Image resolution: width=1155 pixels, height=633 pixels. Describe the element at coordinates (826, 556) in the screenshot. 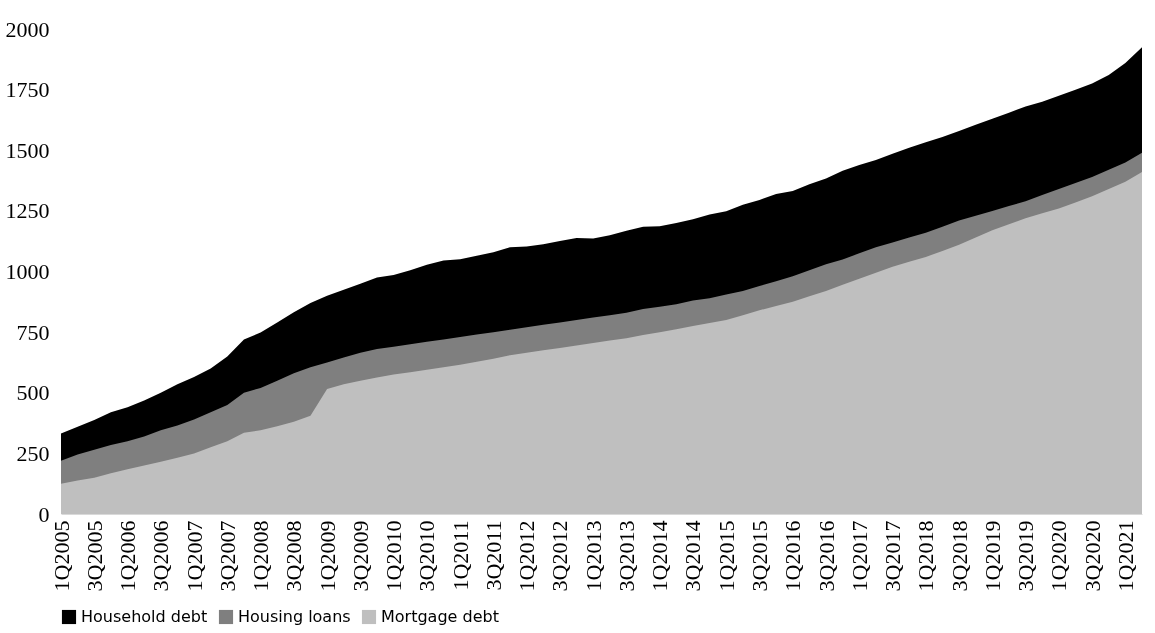

I see `x-tick-label: 3Q2016` at that location.